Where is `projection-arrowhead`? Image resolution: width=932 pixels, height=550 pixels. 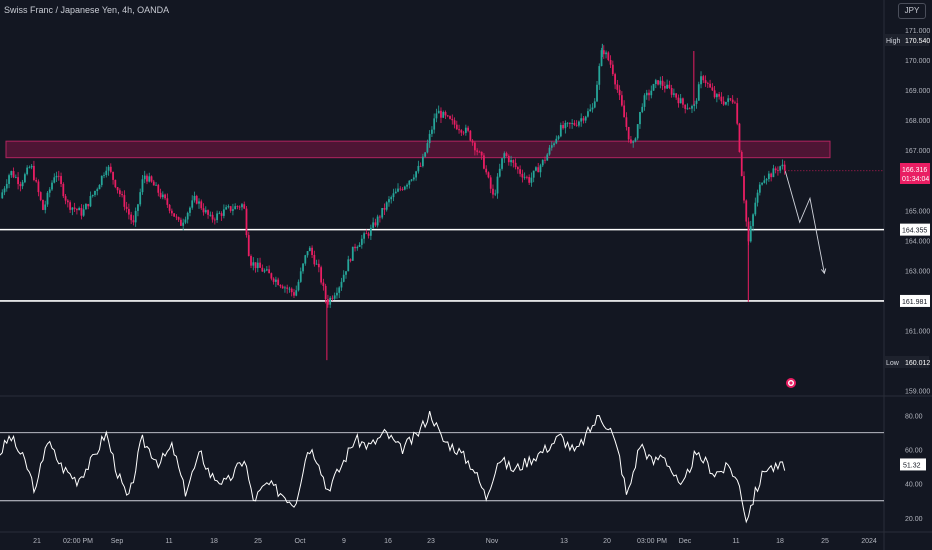
projection-arrowhead is located at coordinates (823, 271).